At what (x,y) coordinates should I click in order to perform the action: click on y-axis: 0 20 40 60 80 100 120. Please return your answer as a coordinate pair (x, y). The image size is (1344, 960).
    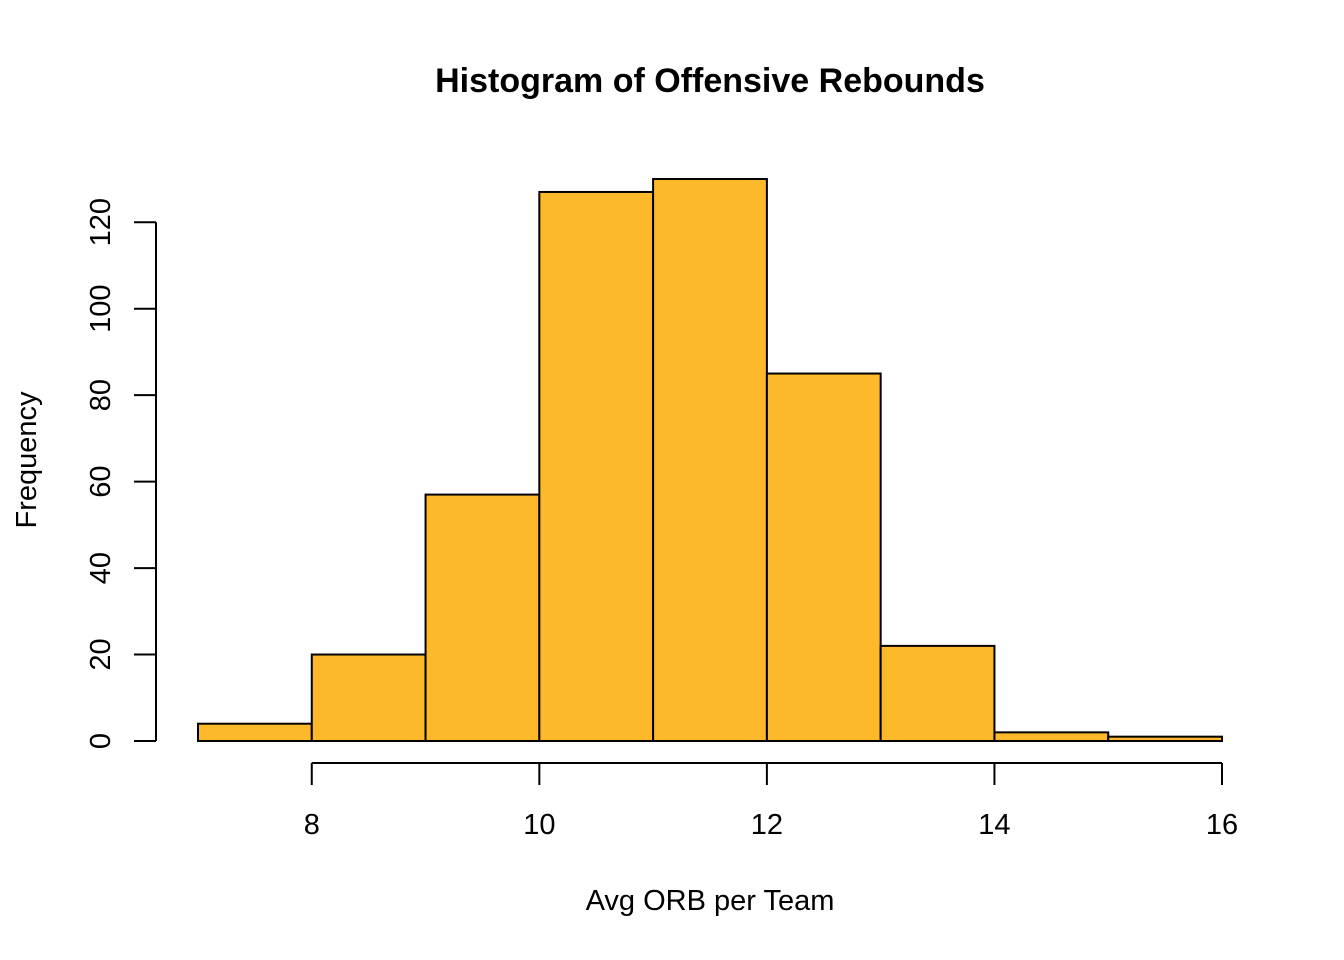
    Looking at the image, I should click on (121, 473).